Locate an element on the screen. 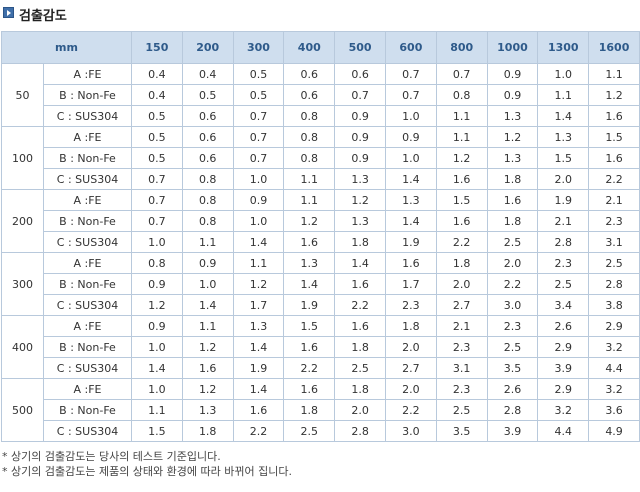 The height and width of the screenshot is (492, 640). column-header: 1300 is located at coordinates (563, 47).